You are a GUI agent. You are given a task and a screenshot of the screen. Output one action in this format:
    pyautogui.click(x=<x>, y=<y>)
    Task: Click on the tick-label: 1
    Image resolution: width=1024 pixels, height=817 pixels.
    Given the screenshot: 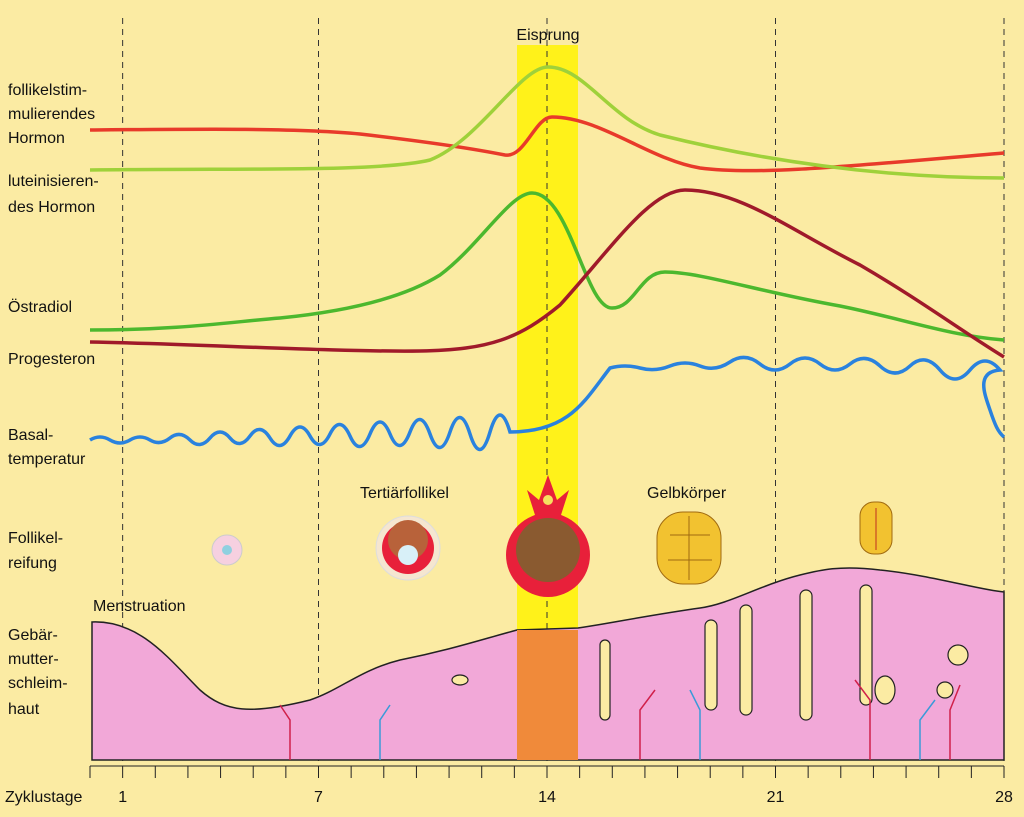 What is the action you would take?
    pyautogui.click(x=122, y=797)
    